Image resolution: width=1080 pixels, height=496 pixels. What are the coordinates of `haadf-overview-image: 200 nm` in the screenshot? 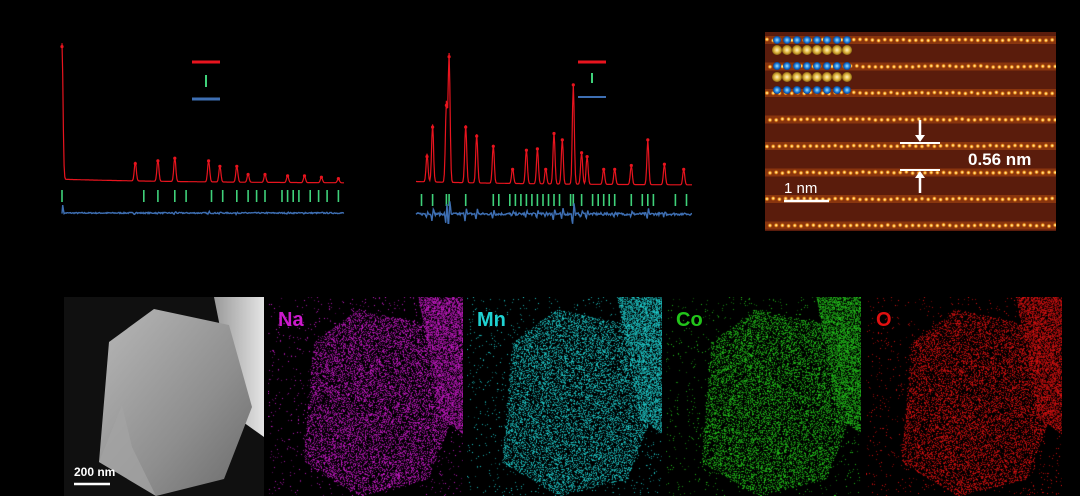 It's located at (164, 396).